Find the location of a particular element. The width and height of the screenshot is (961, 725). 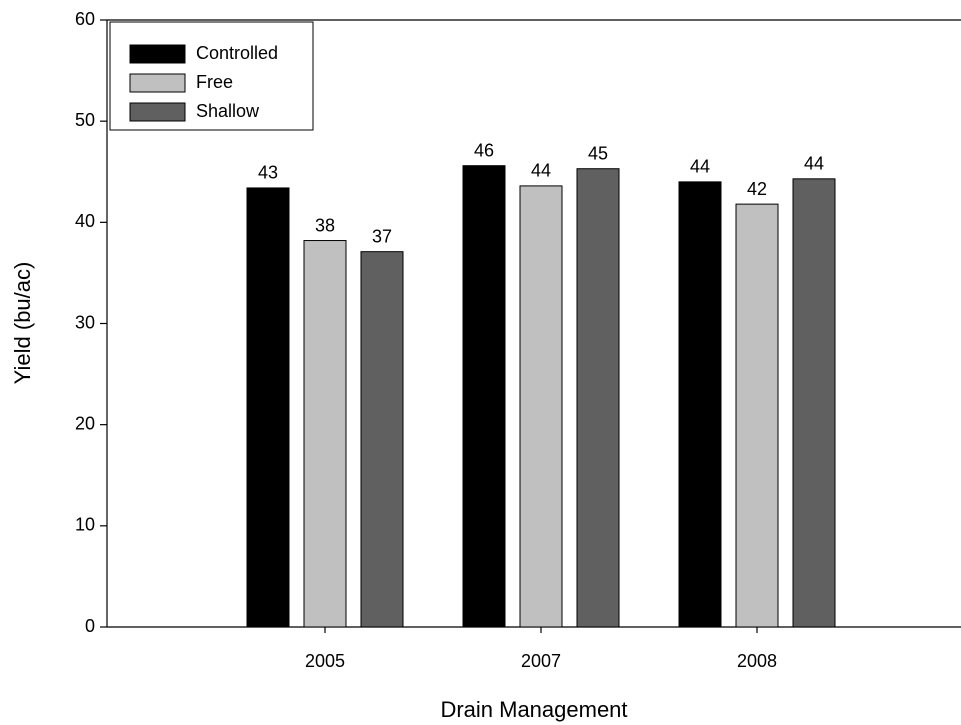

value-label: 38 is located at coordinates (325, 225).